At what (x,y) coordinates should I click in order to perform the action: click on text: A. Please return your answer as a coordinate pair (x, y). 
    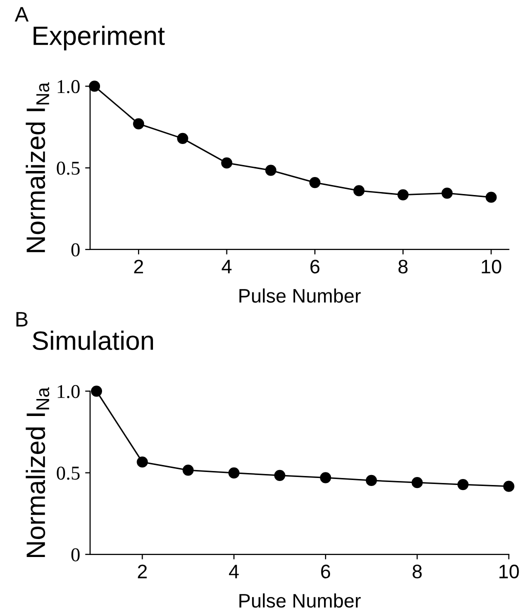
    Looking at the image, I should click on (21, 14).